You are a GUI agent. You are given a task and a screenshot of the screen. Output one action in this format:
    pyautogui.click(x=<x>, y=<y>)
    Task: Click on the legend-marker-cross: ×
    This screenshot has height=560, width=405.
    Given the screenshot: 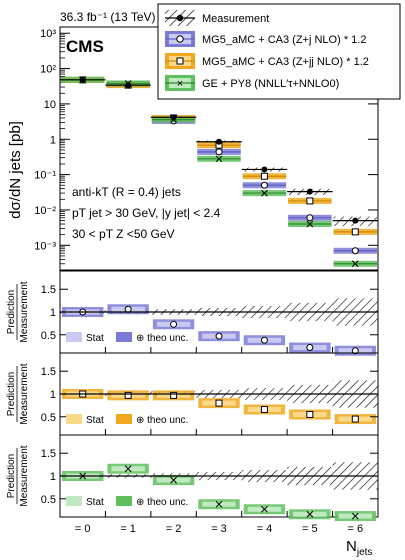 What is the action you would take?
    pyautogui.click(x=180, y=84)
    